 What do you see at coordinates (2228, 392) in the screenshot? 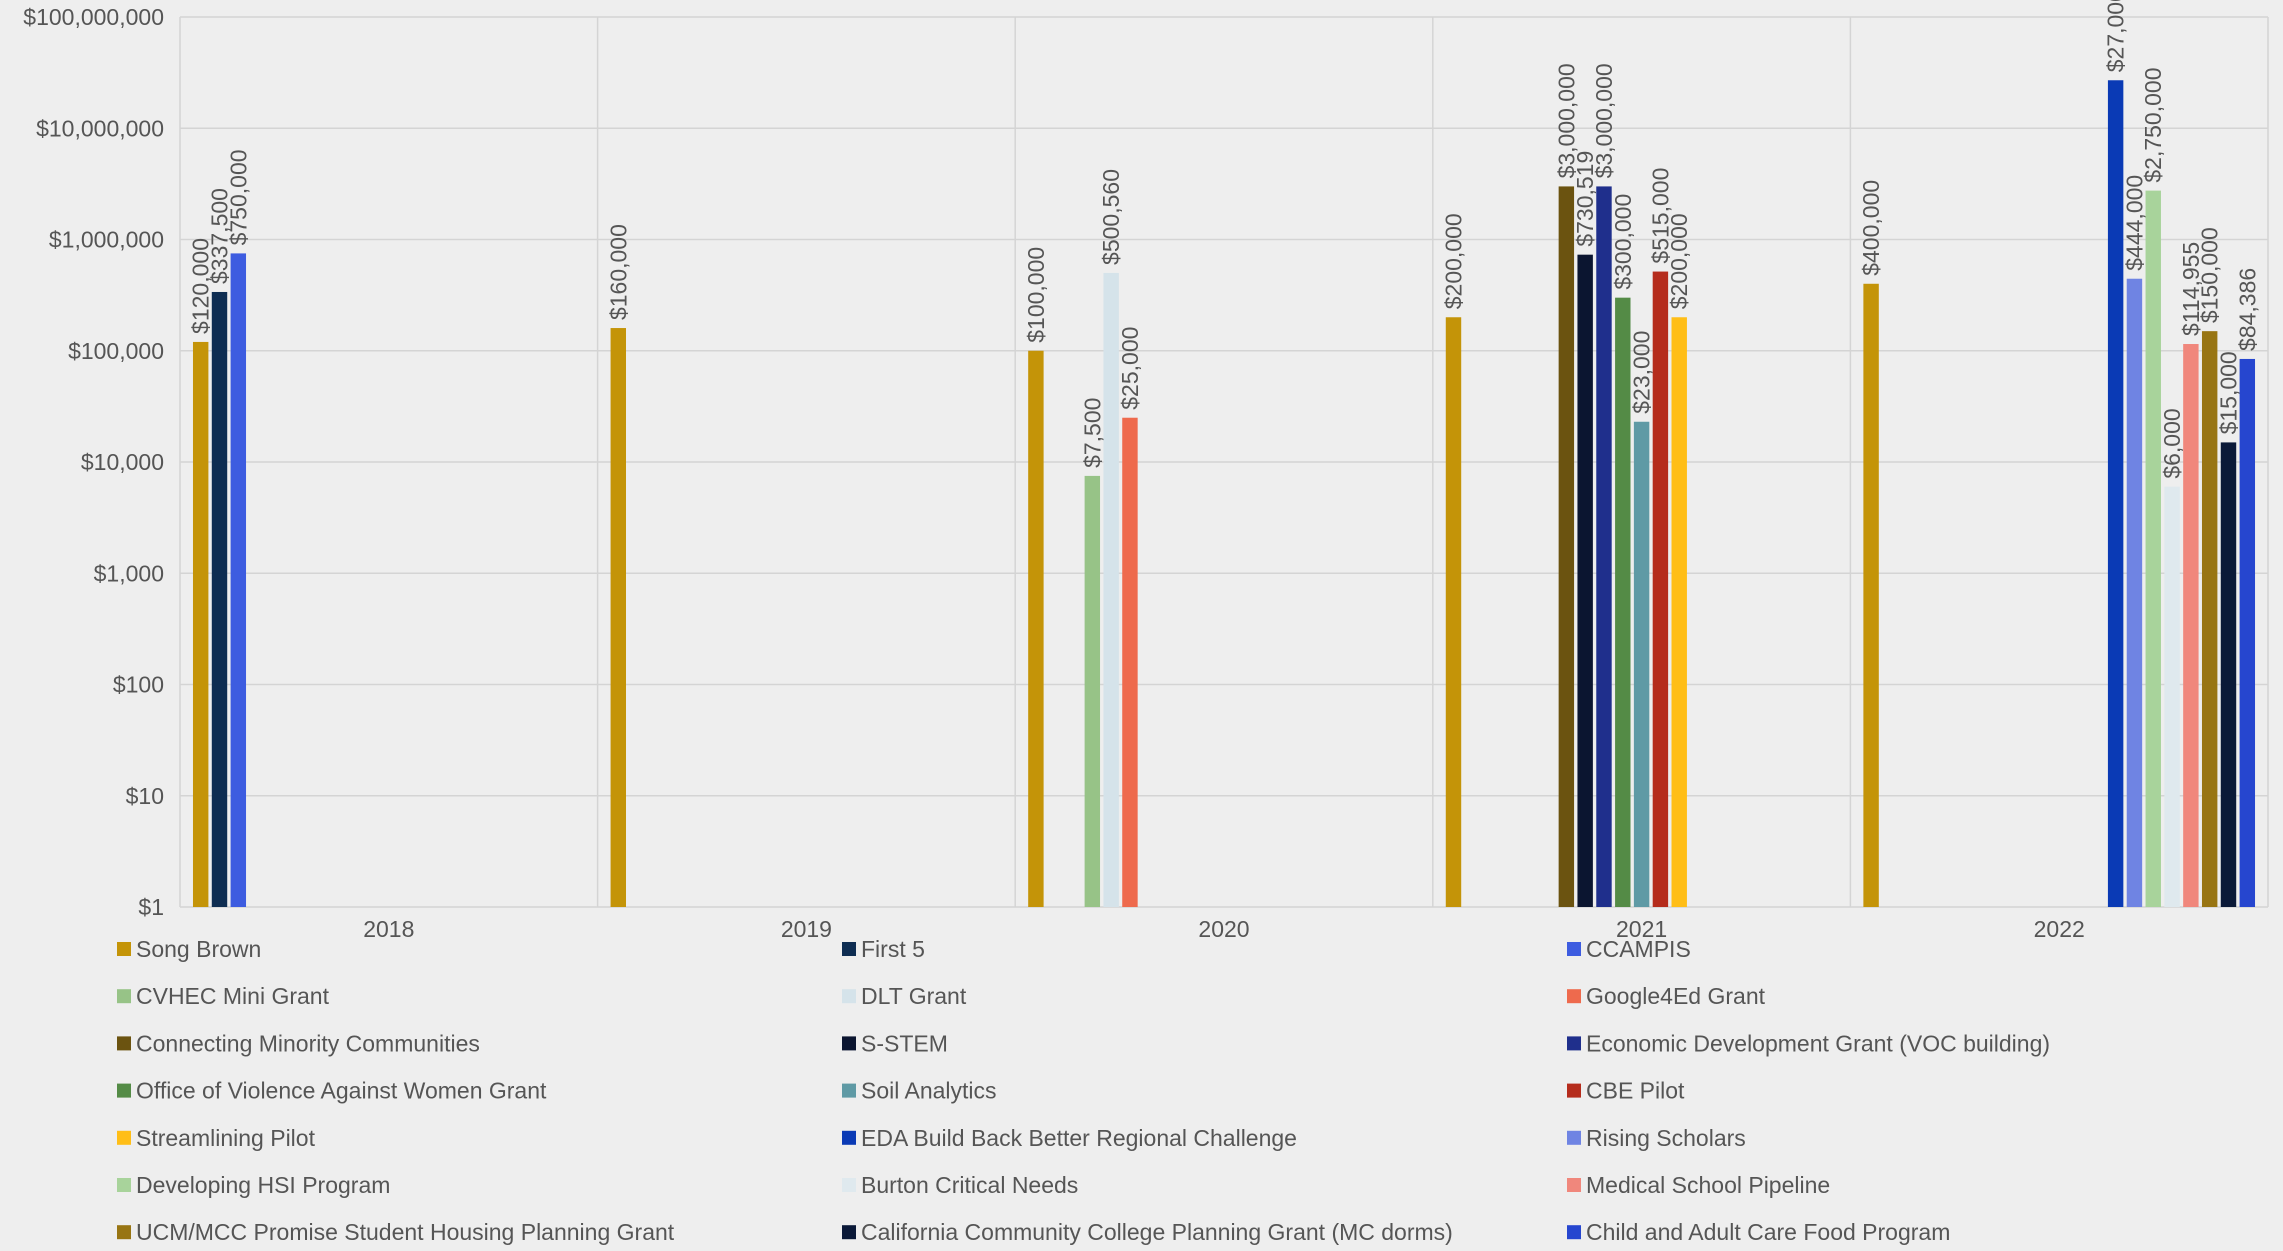
I see `data-label: $15,000` at bounding box center [2228, 392].